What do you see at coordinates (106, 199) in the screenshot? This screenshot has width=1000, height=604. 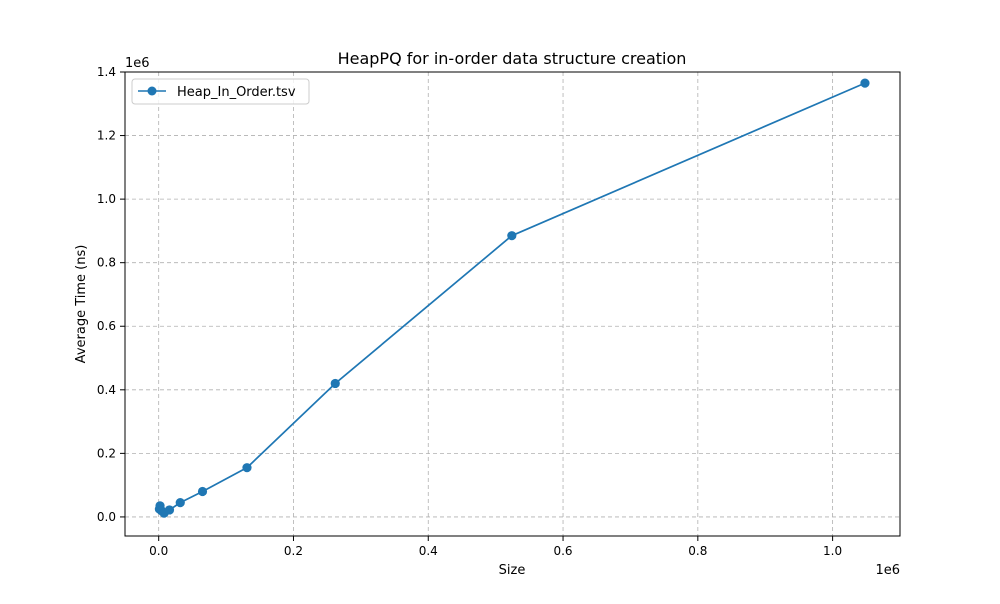 I see `y-tick-label: 1.0` at bounding box center [106, 199].